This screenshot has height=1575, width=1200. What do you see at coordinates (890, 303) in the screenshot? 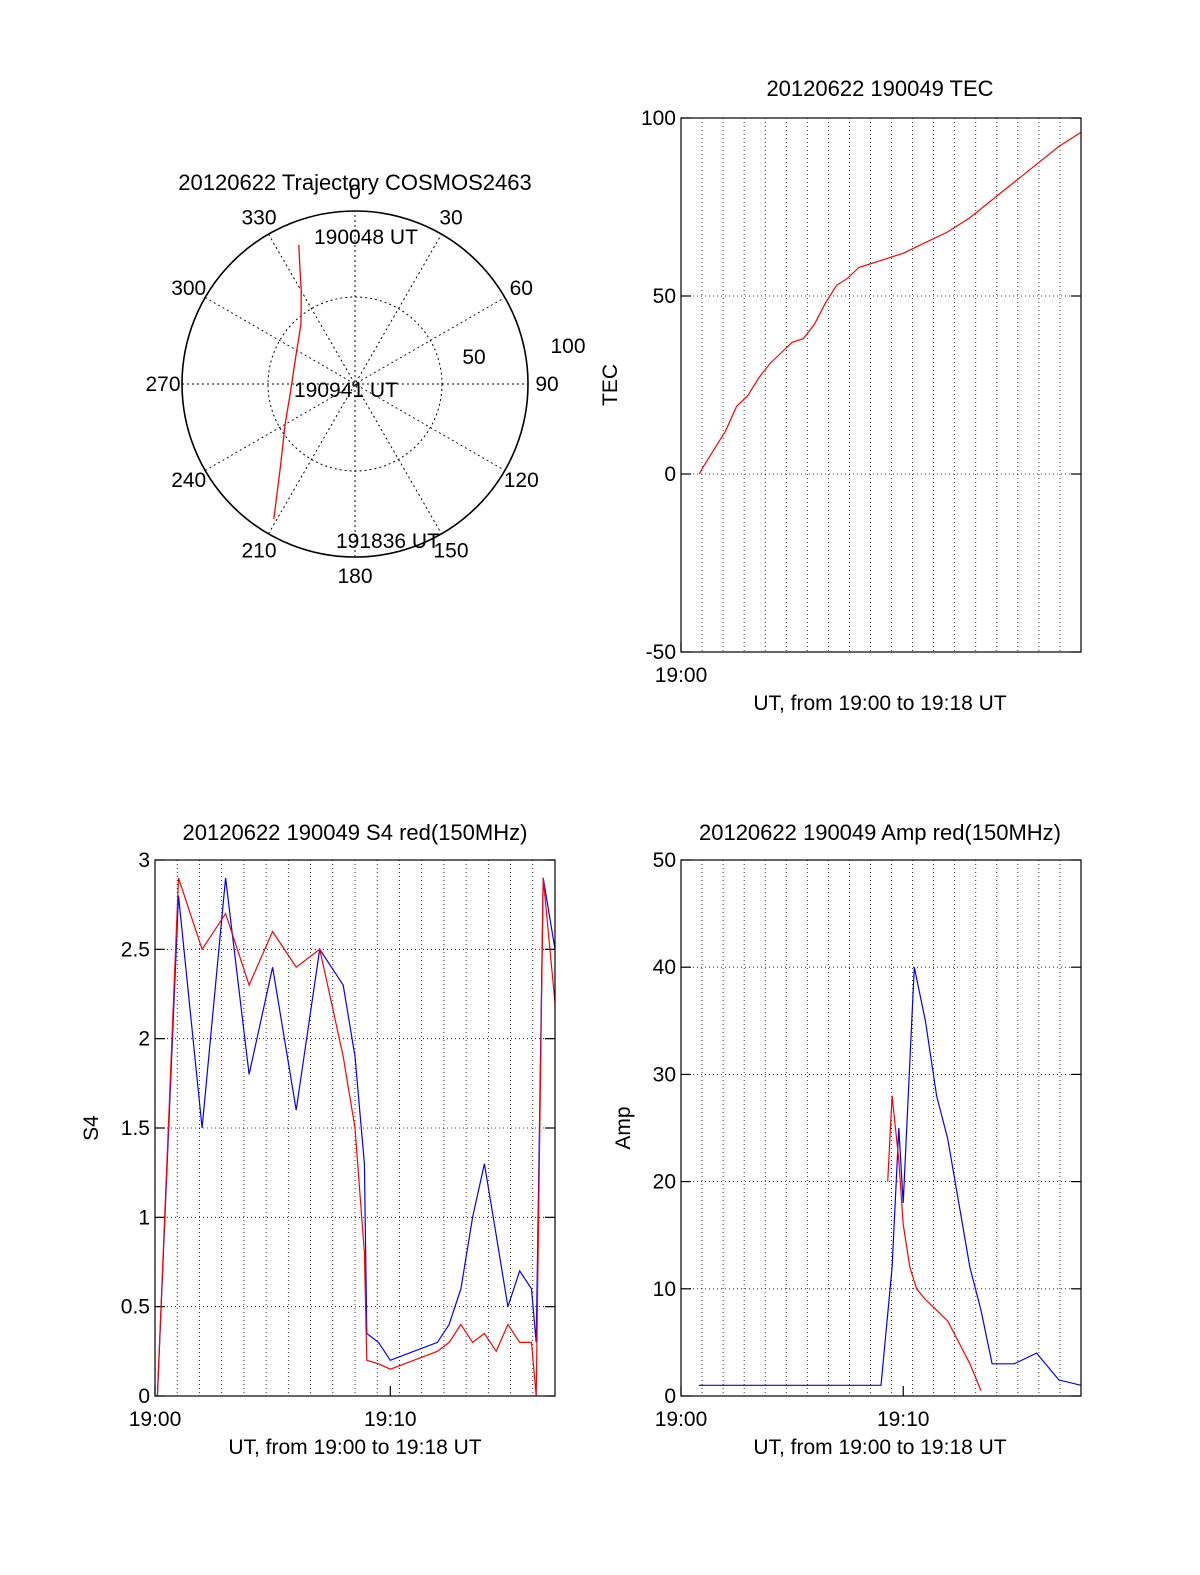
I see `tec-series-line` at bounding box center [890, 303].